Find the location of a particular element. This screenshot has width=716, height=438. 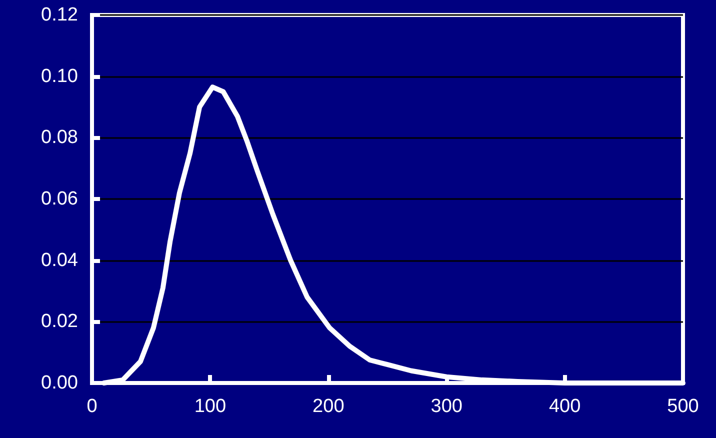

x-tick-label: 400 is located at coordinates (564, 406).